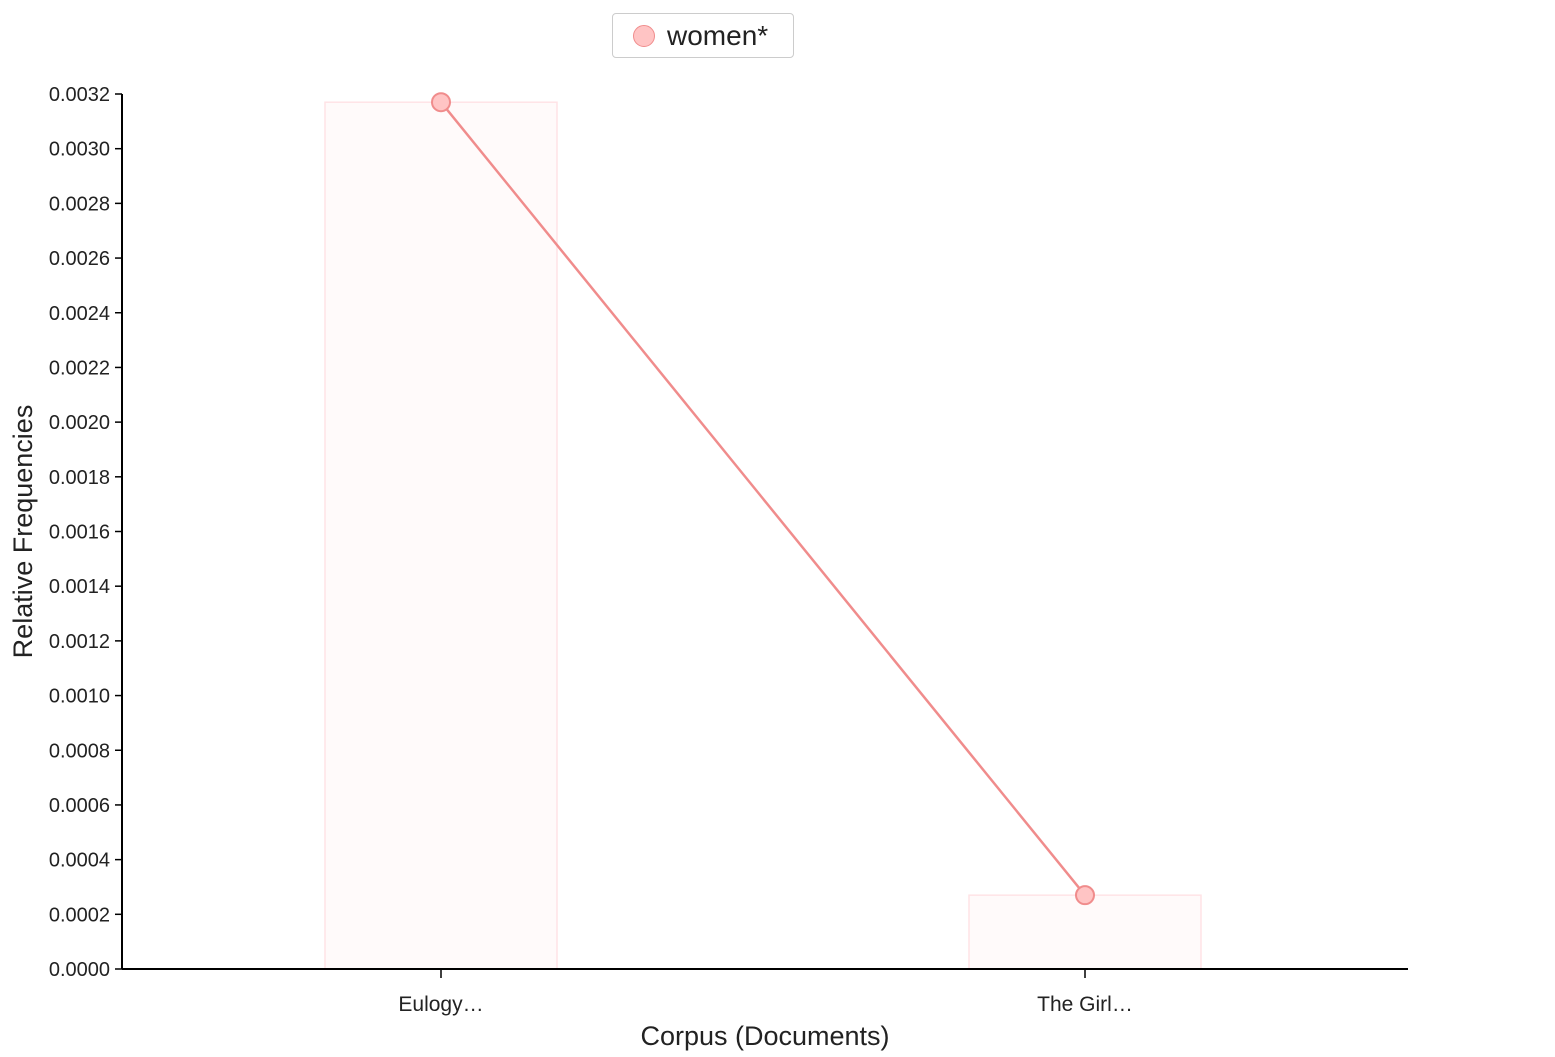 This screenshot has height=1057, width=1555. I want to click on y-tick-label: 0.0008, so click(79, 751).